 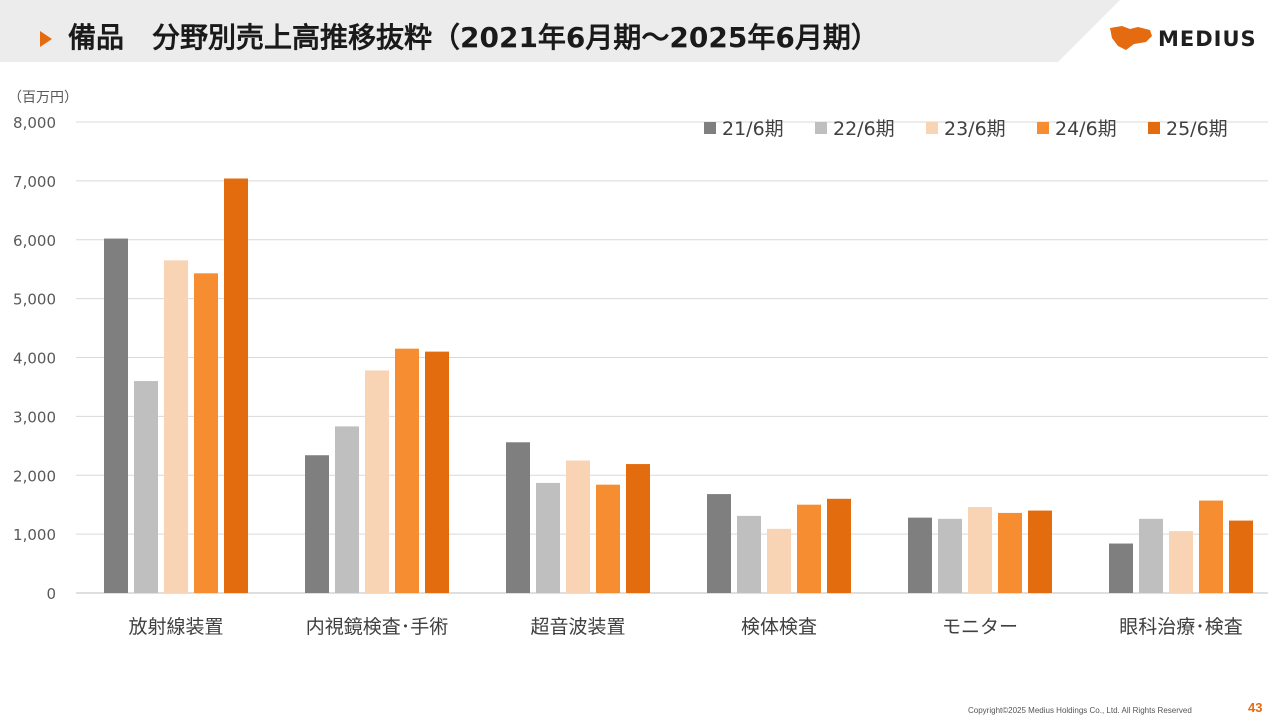 I want to click on legend-label: 25/6期, so click(x=1197, y=129).